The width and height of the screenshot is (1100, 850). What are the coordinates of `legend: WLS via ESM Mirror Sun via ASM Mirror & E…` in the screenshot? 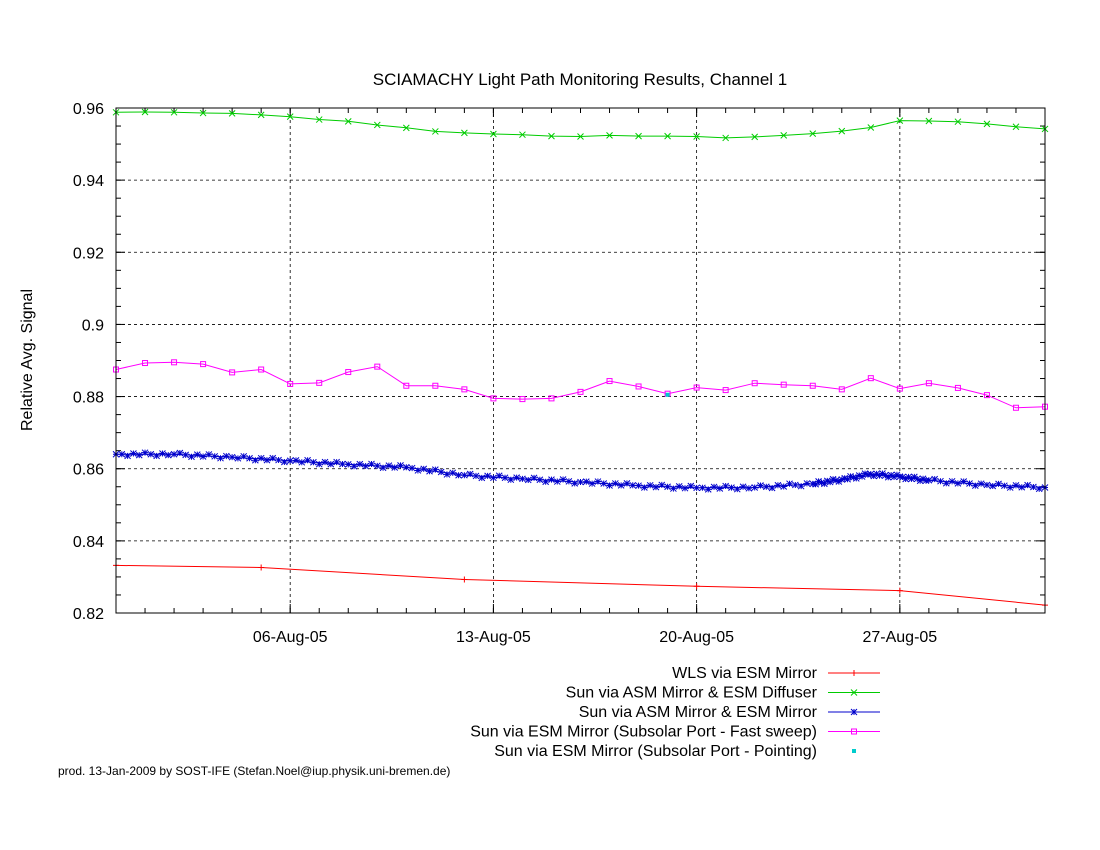 It's located at (675, 712).